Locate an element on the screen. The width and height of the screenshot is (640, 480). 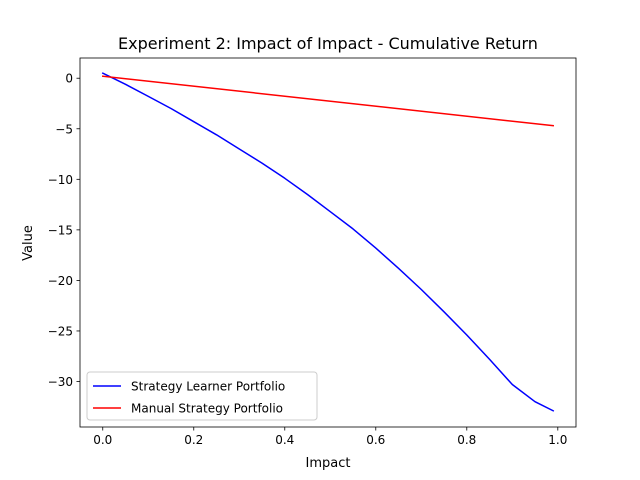
x-tick-label: 0.4 is located at coordinates (284, 440).